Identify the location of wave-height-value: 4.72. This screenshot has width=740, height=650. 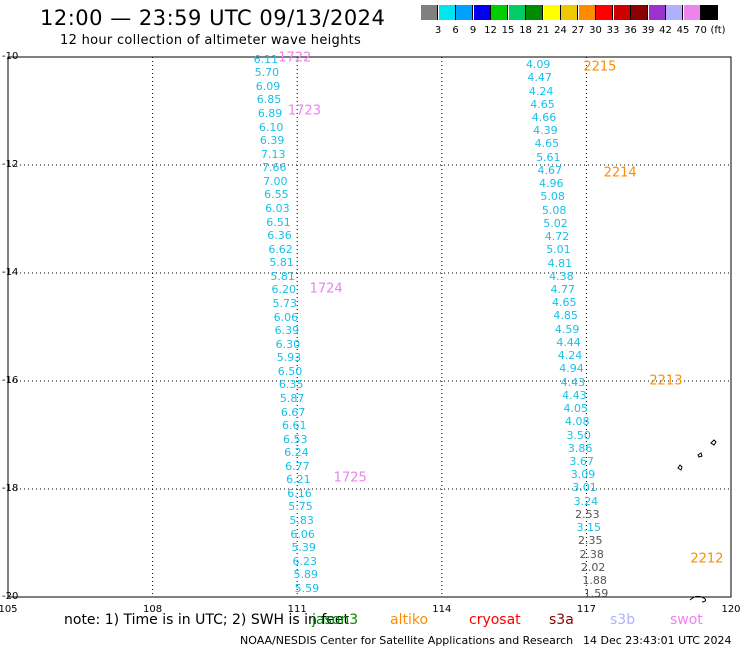
(557, 237).